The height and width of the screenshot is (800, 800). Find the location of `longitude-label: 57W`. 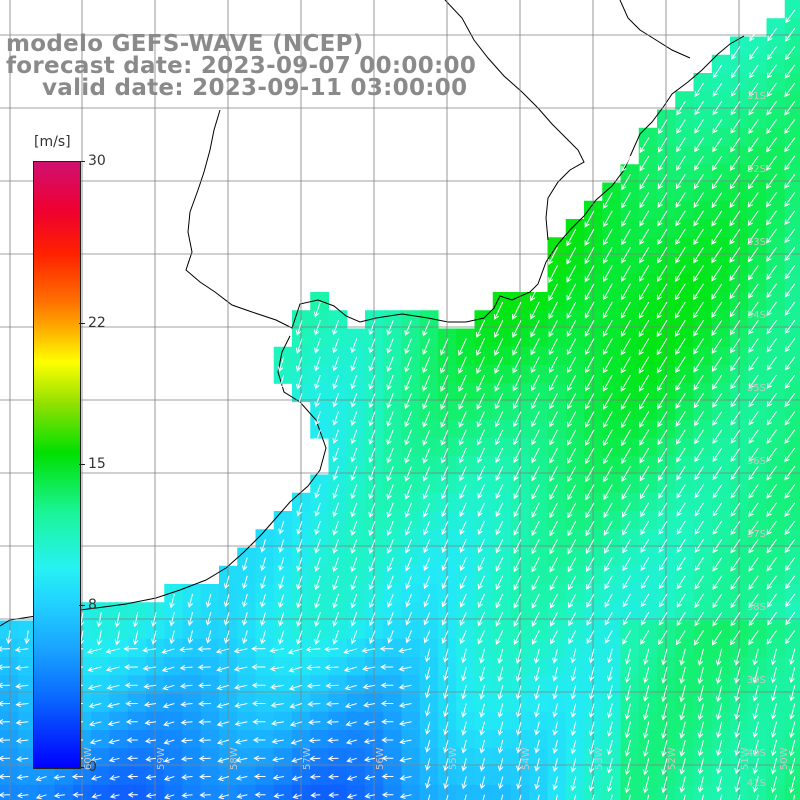

longitude-label: 57W is located at coordinates (307, 758).